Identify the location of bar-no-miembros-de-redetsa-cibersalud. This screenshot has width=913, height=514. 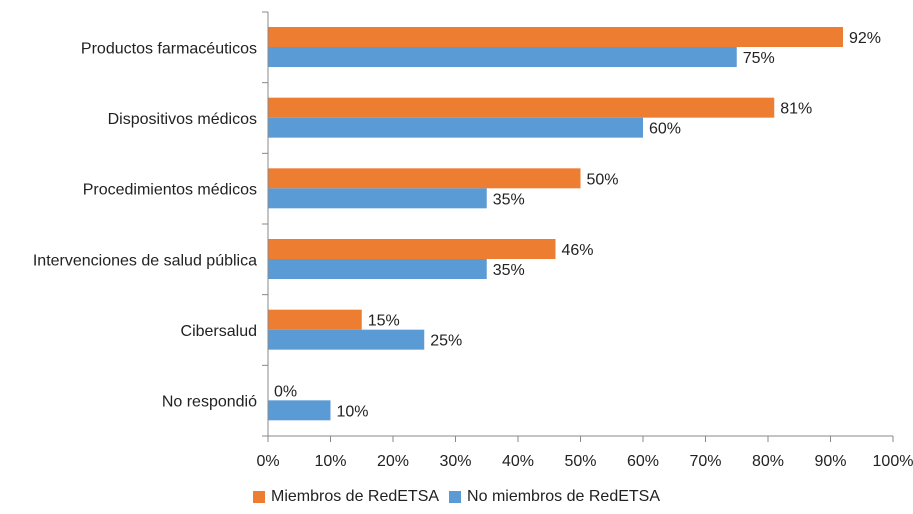
(346, 339).